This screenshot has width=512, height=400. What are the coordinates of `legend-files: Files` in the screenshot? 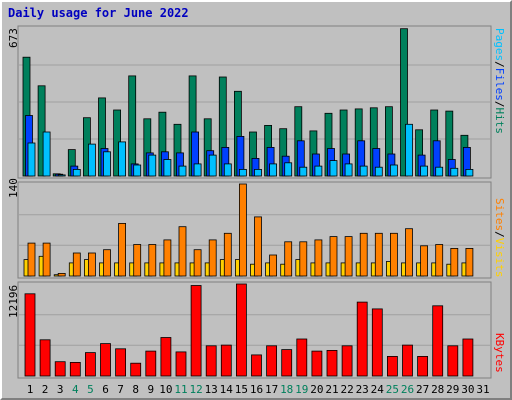 It's located at (499, 84).